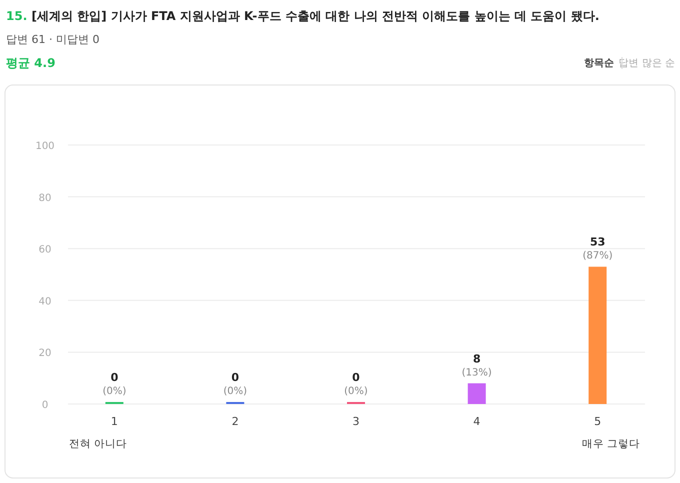  Describe the element at coordinates (45, 302) in the screenshot. I see `y-tick-label: 40` at that location.